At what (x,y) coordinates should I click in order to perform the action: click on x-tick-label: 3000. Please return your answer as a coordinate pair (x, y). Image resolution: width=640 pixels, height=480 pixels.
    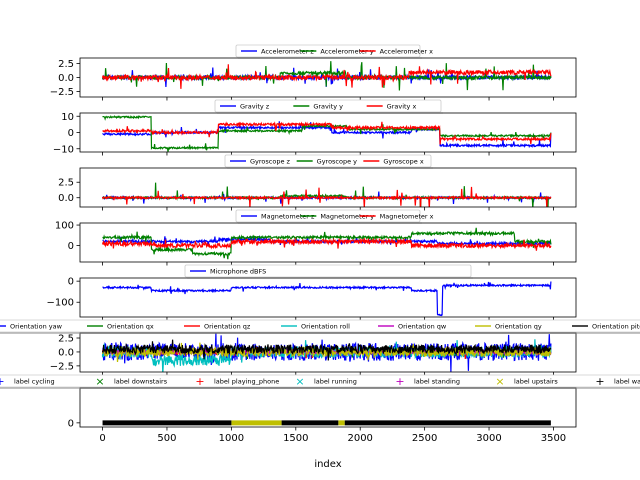
    Looking at the image, I should click on (488, 438).